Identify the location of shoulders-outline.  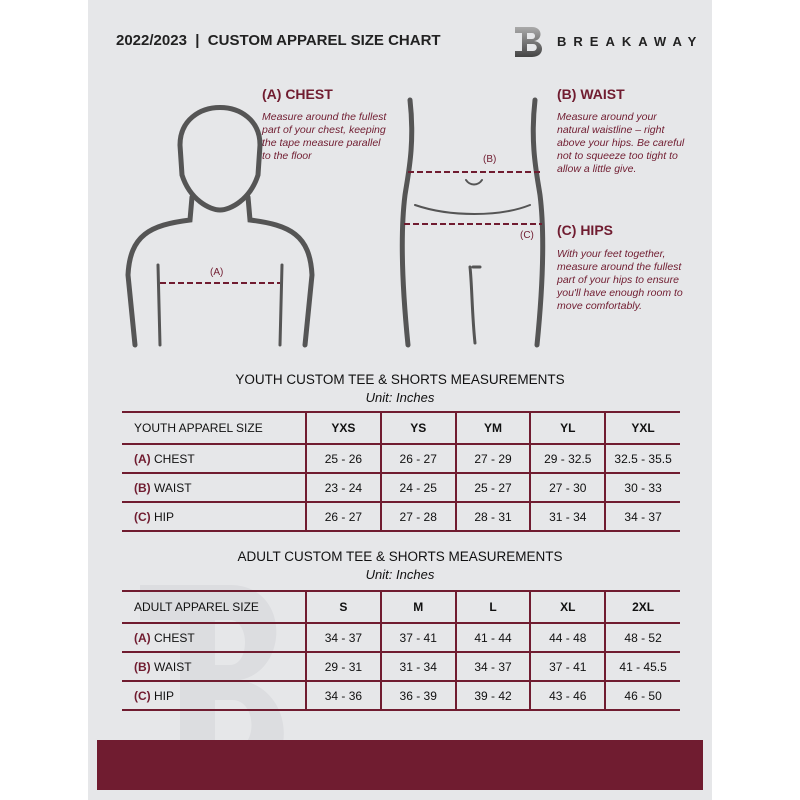
(220, 271).